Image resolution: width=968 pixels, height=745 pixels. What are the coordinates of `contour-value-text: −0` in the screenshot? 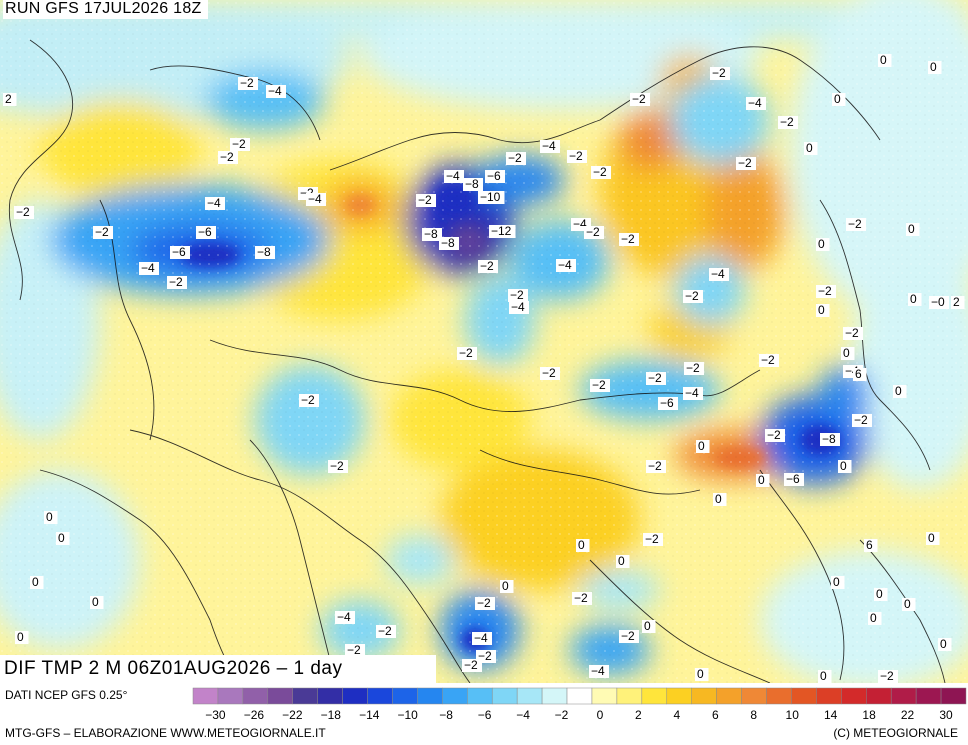 It's located at (938, 302).